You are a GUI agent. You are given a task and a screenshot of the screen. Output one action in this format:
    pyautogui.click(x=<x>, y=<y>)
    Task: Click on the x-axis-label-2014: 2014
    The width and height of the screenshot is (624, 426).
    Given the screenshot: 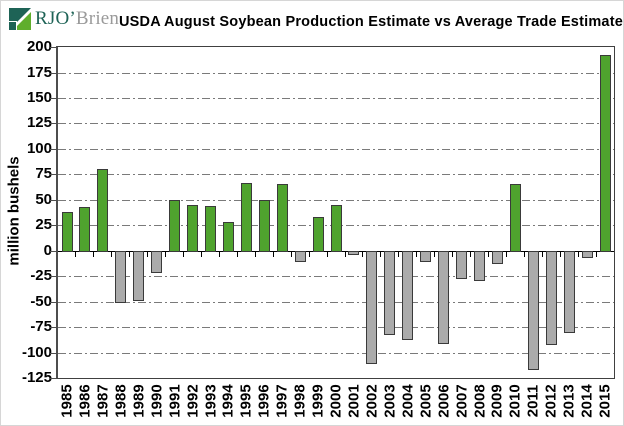 What is the action you would take?
    pyautogui.click(x=587, y=401)
    